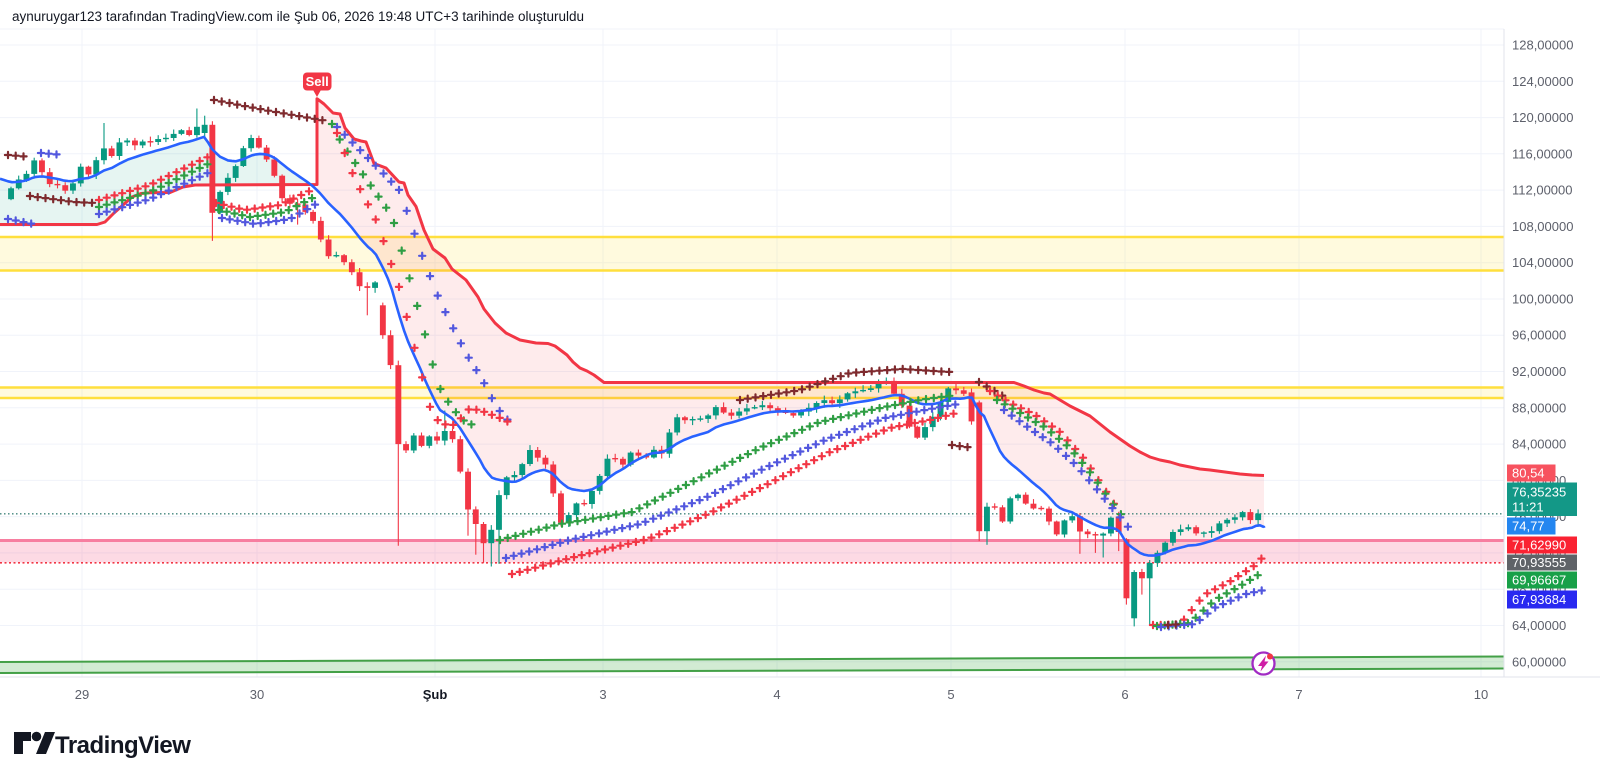 The height and width of the screenshot is (781, 1600). I want to click on svg-text: 10, so click(1481, 694).